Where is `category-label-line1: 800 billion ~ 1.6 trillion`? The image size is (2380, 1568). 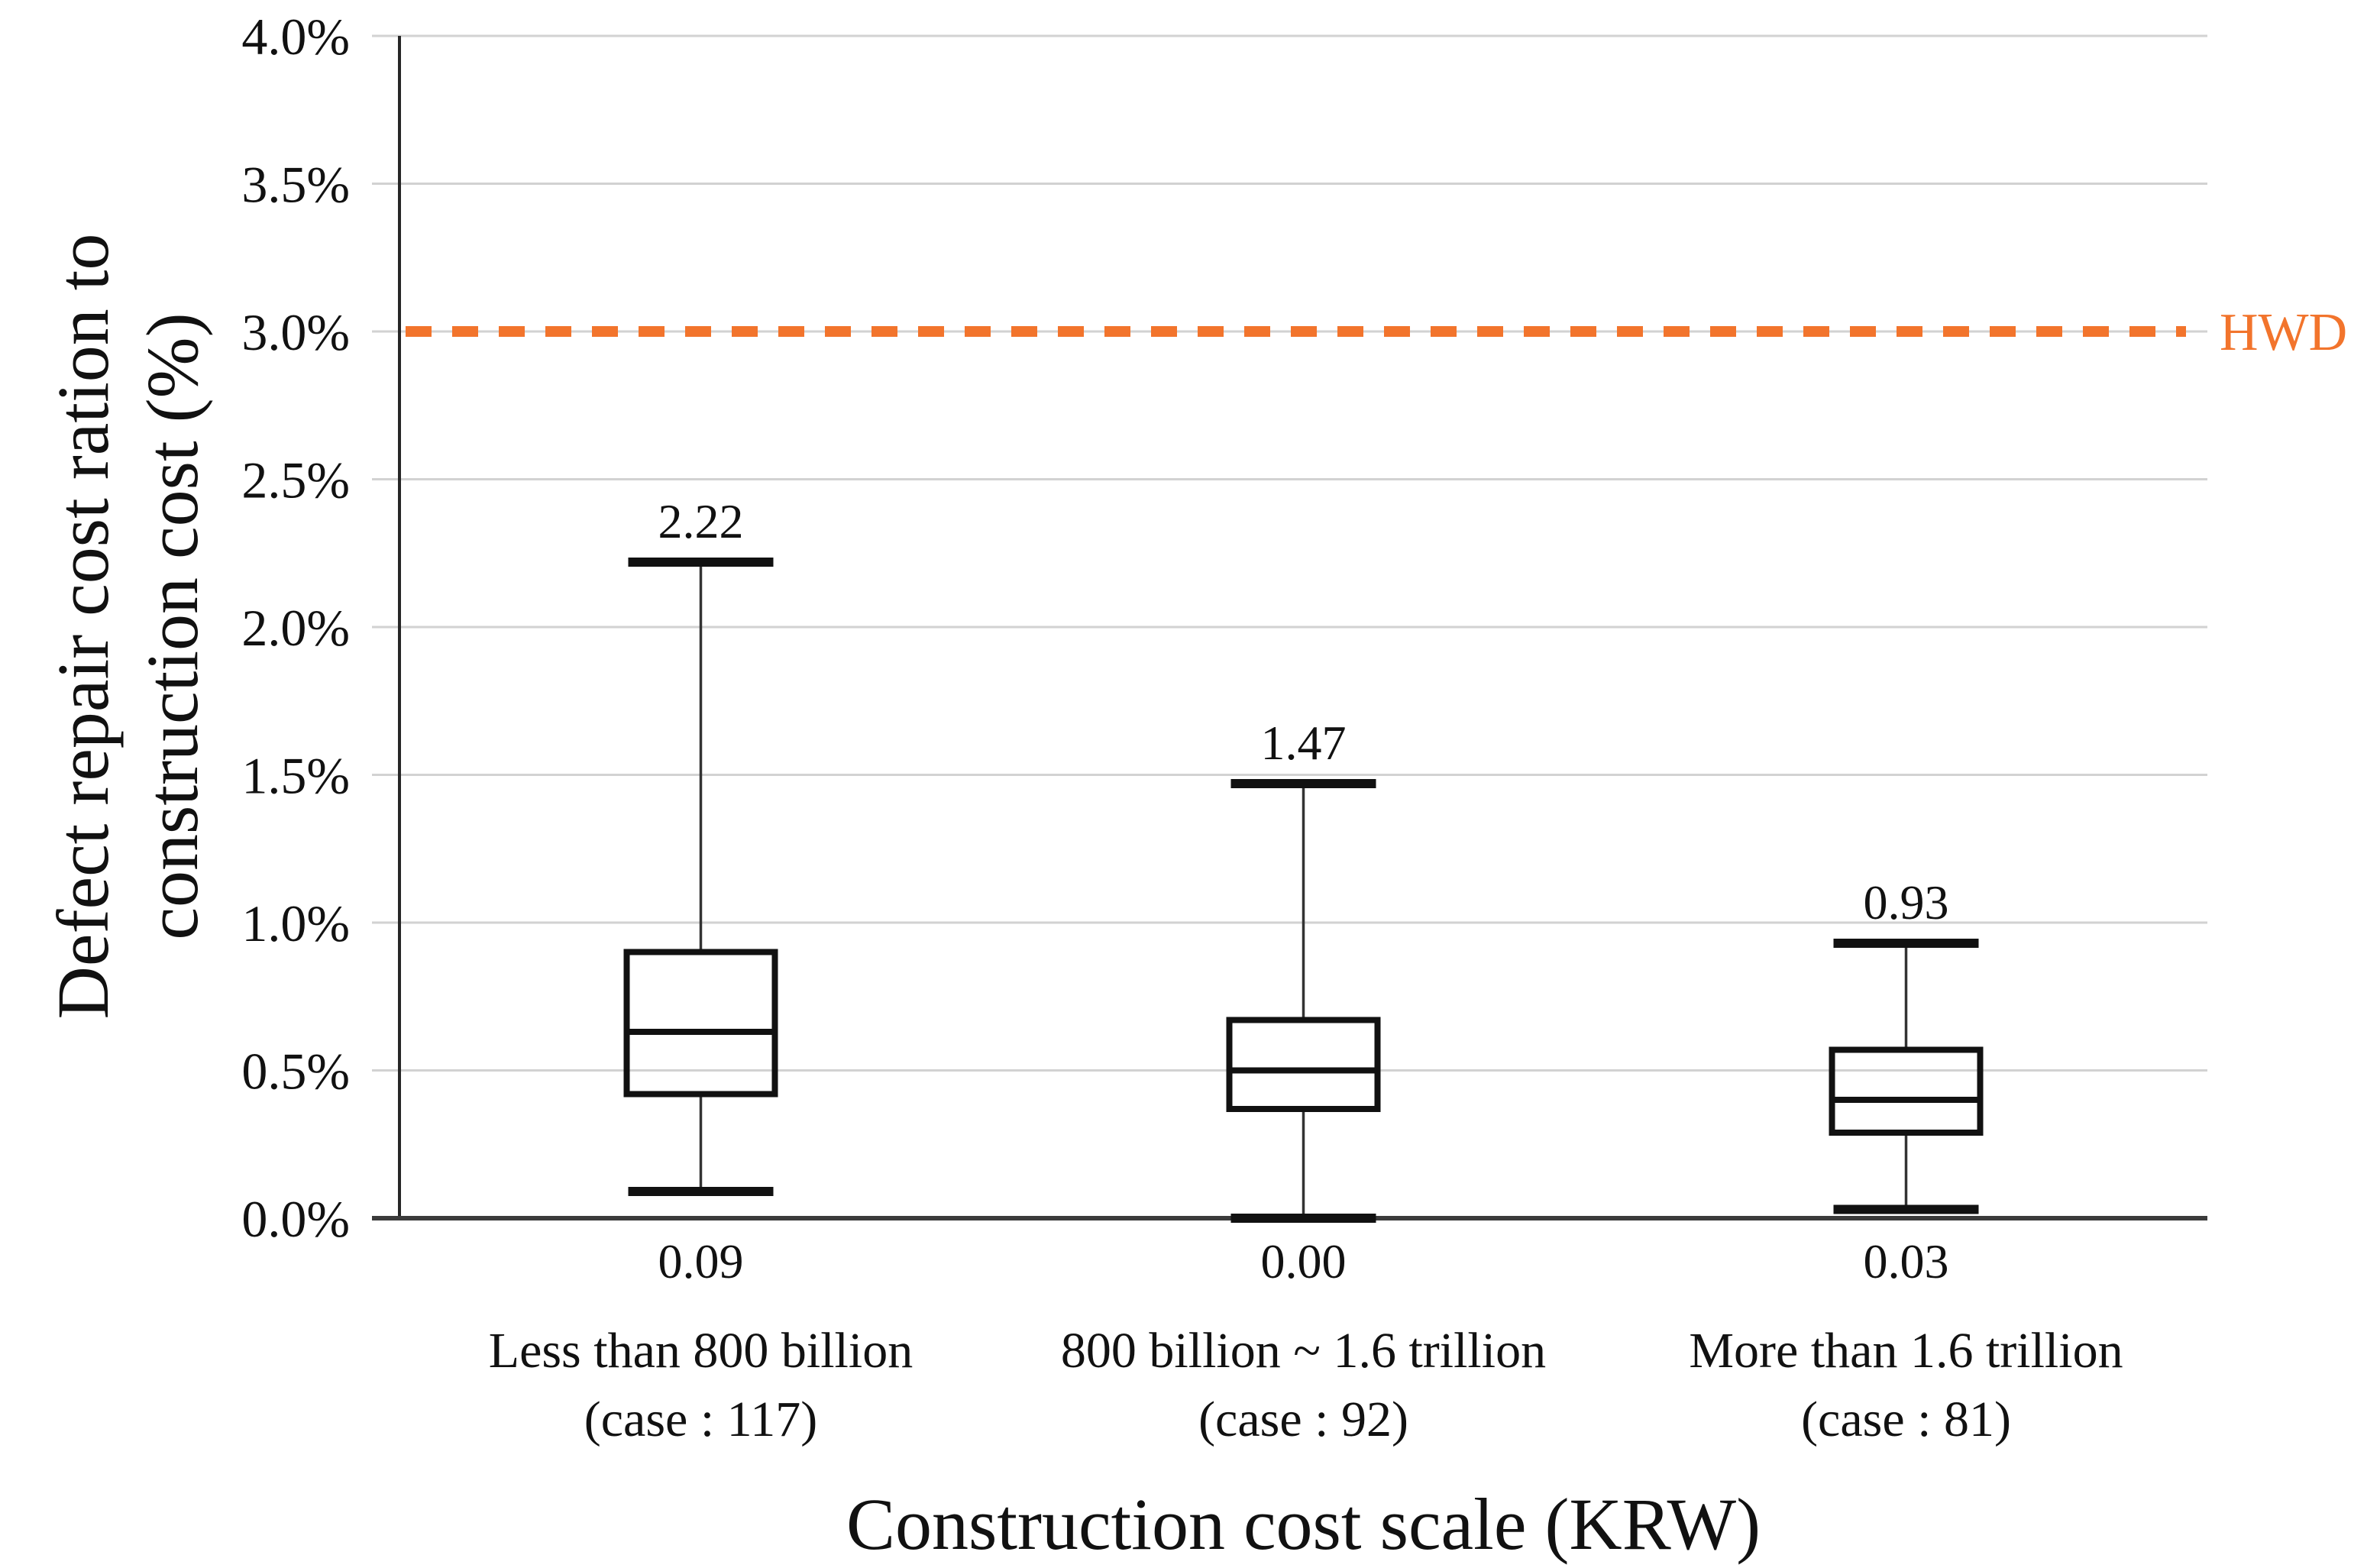
category-label-line1: 800 billion ~ 1.6 trillion is located at coordinates (1303, 1351).